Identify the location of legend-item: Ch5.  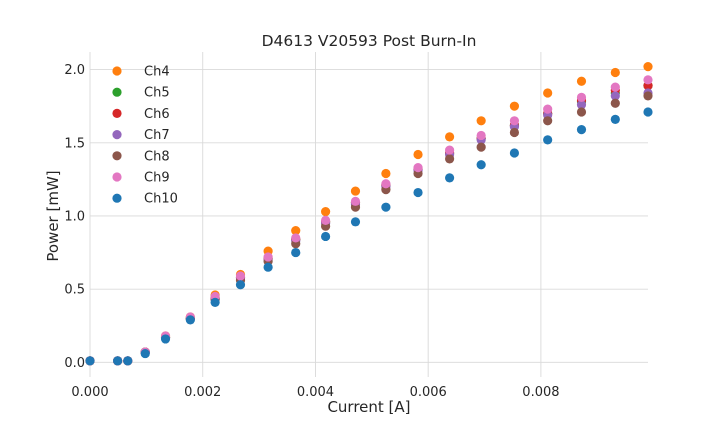
(141, 93).